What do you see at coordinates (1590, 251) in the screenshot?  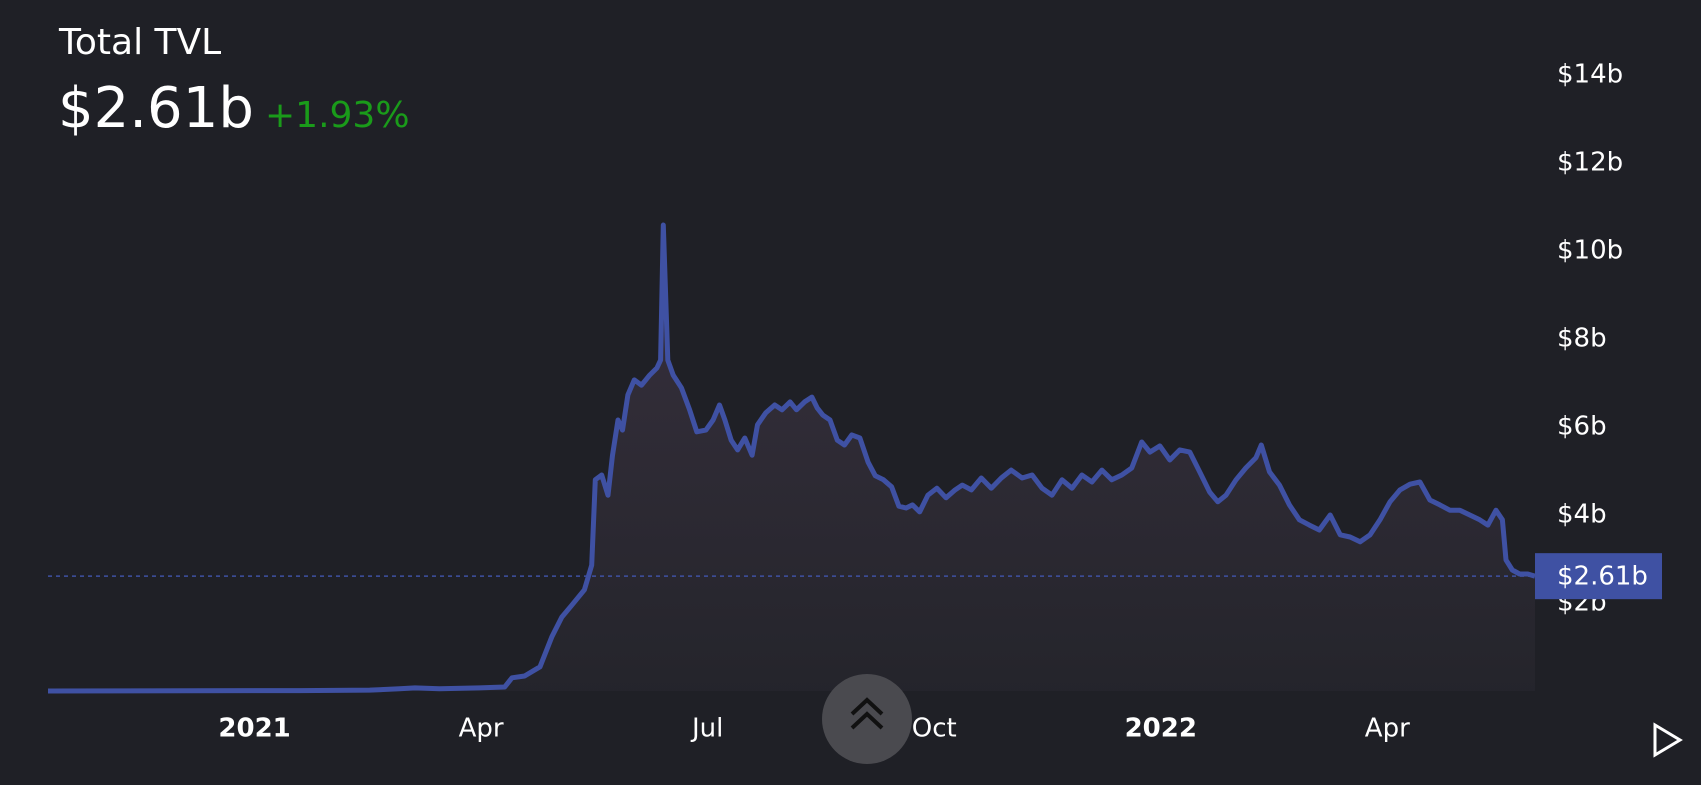 I see `y-tick-label: $10b` at bounding box center [1590, 251].